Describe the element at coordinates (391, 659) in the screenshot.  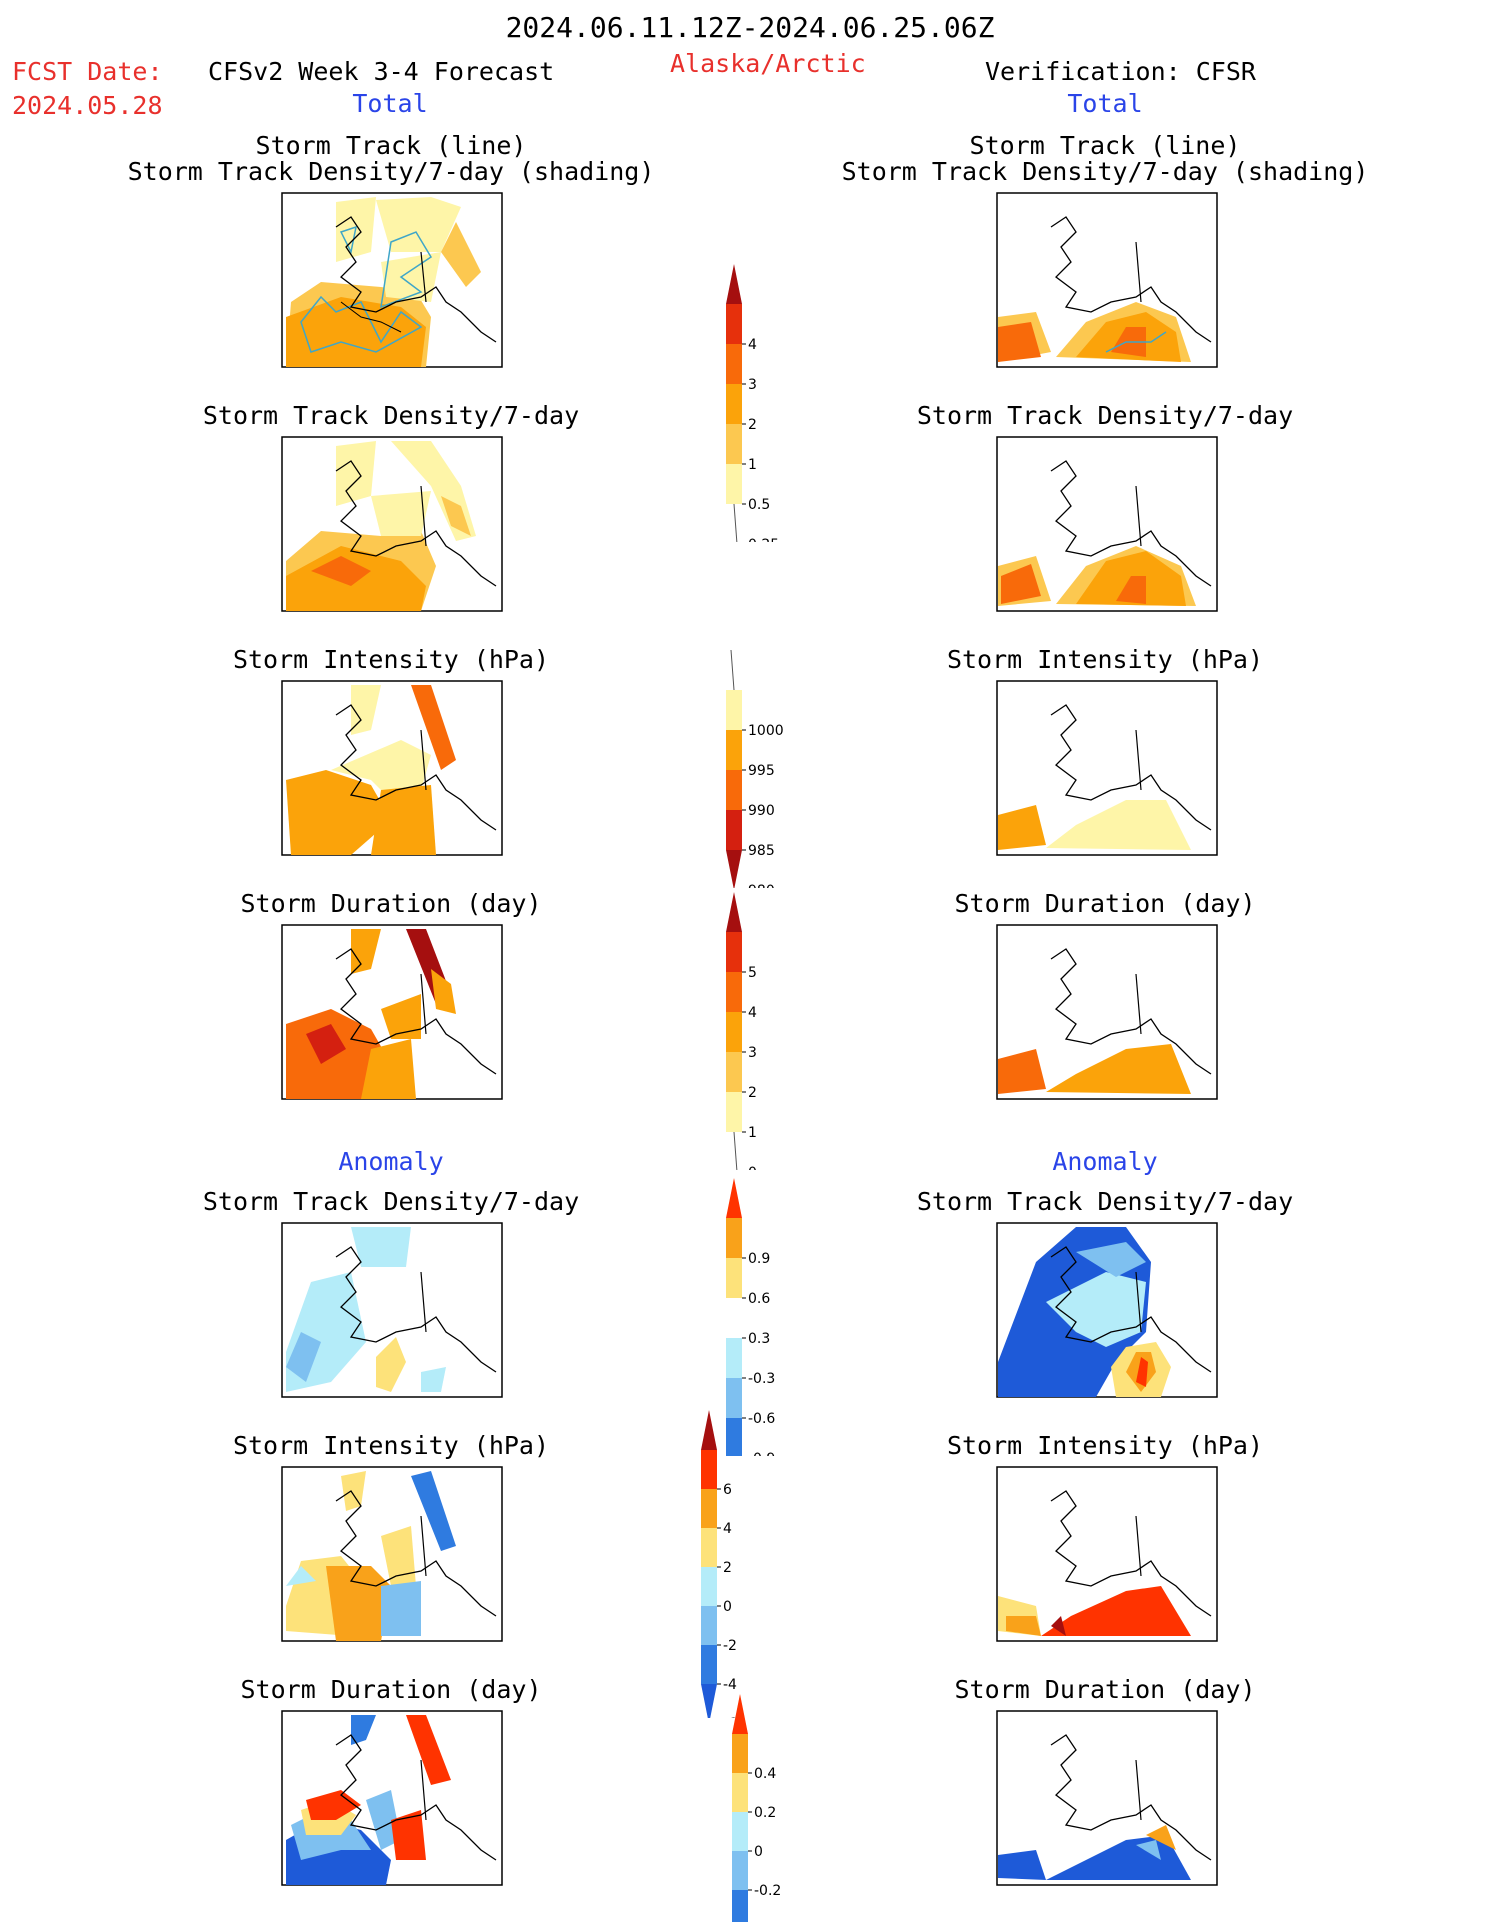
I see `title-intensity-left: Storm Intensity (hPa)` at that location.